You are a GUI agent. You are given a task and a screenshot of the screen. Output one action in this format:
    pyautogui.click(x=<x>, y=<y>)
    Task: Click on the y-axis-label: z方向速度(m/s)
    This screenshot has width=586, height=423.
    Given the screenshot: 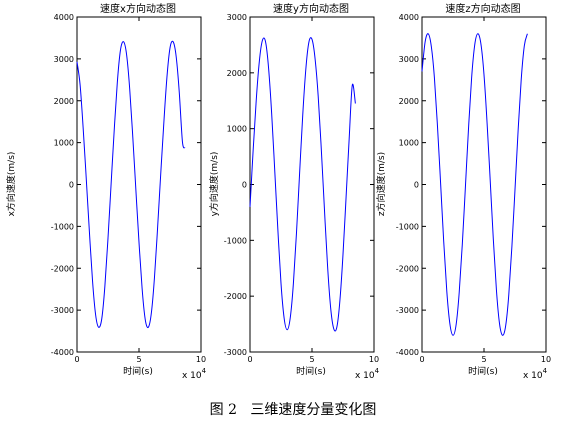 What is the action you would take?
    pyautogui.click(x=381, y=184)
    